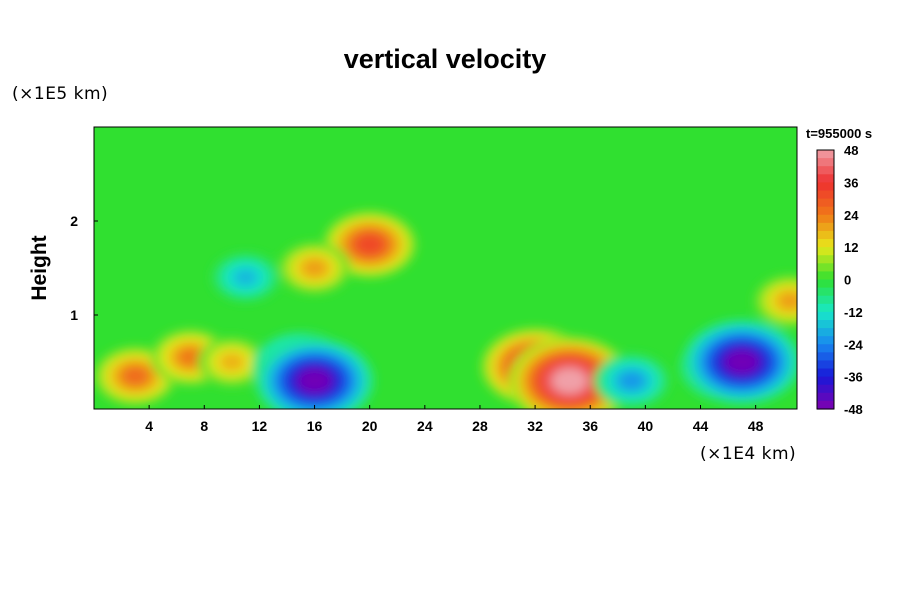  What do you see at coordinates (840, 280) in the screenshot?
I see `colorbar: 48 36 24 12 0 -12 -24 -36 -48` at bounding box center [840, 280].